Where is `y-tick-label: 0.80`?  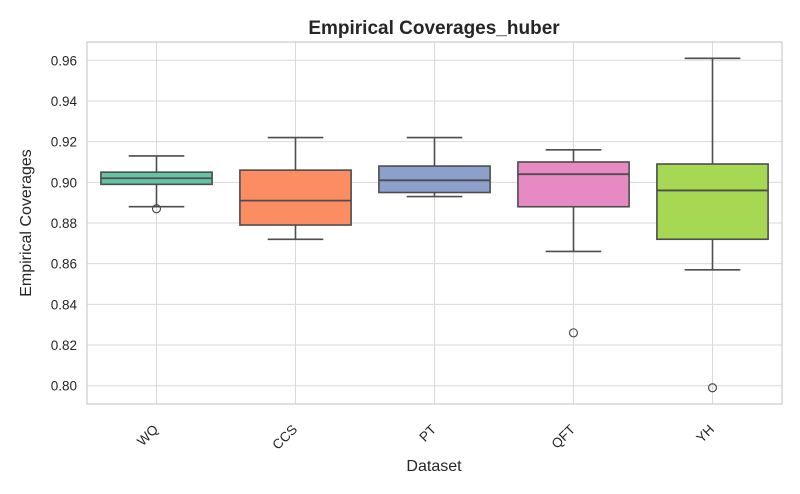 y-tick-label: 0.80 is located at coordinates (64, 386).